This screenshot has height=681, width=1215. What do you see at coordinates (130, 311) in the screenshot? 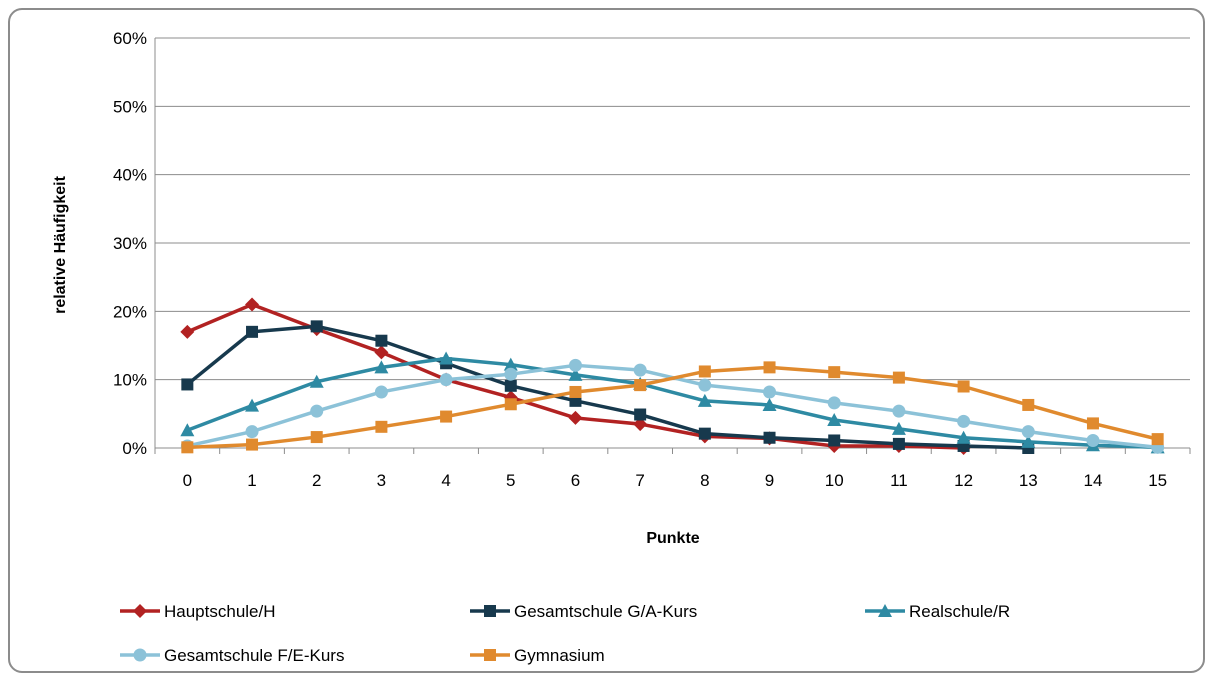
I see `y-tick-label: 20%` at bounding box center [130, 311].